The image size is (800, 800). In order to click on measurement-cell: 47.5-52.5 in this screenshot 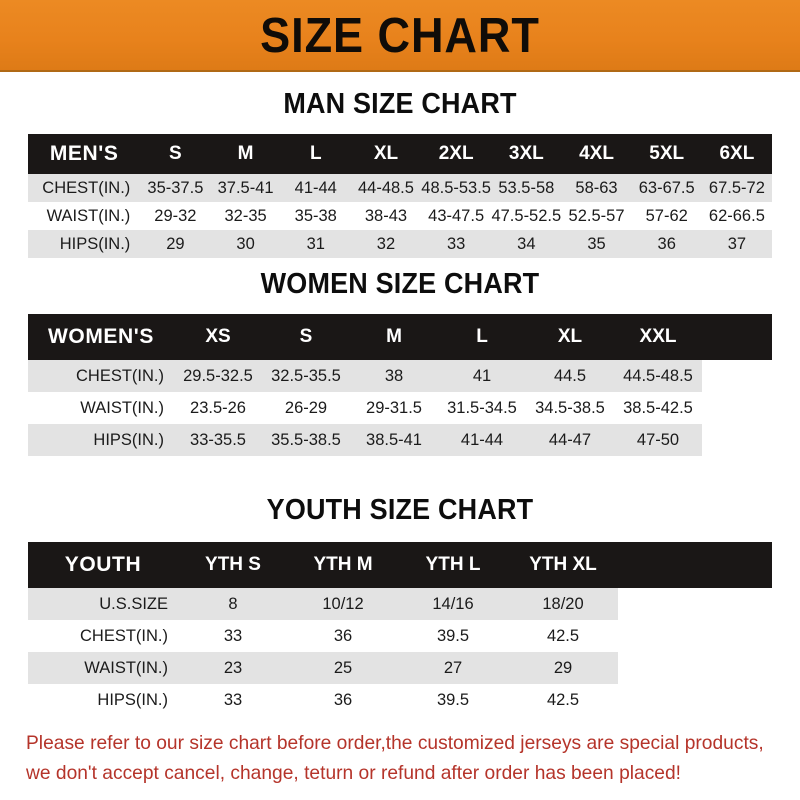, I will do `click(526, 216)`.